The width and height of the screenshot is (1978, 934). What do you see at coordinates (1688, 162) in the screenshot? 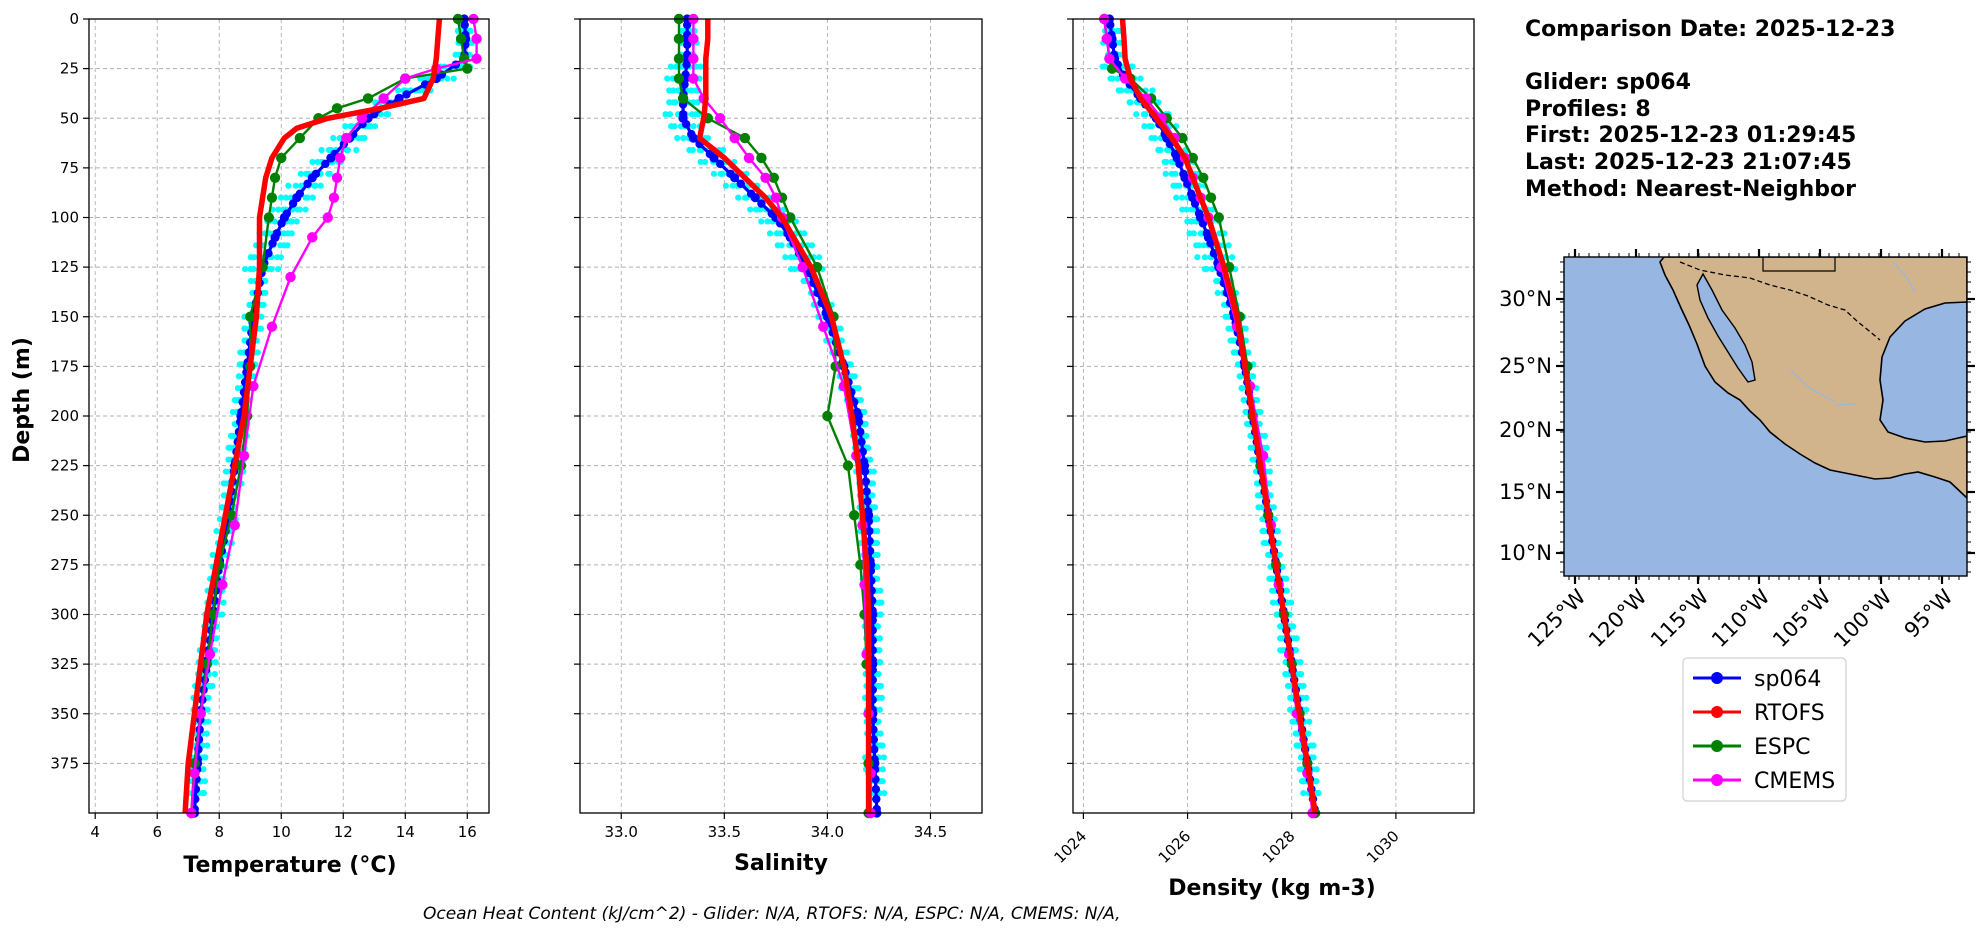
I see `last-time: Last: 2025-12-23 21:07:45` at bounding box center [1688, 162].